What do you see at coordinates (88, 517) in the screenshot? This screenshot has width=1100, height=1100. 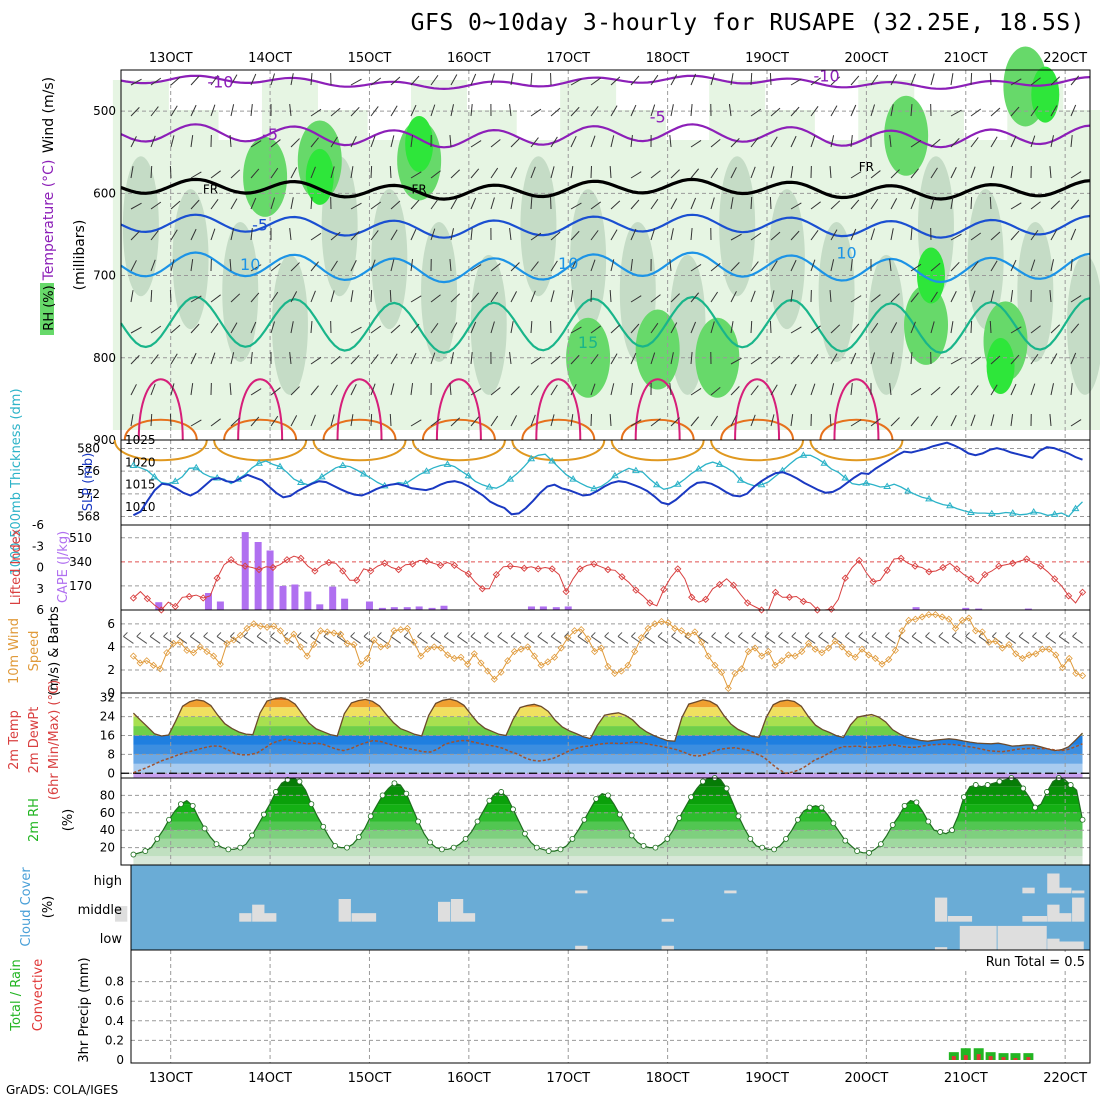 I see `thickness-tick-label: 568` at bounding box center [88, 517].